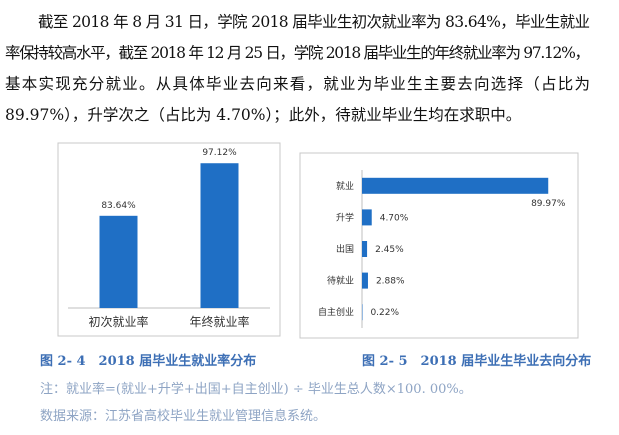 Image resolution: width=619 pixels, height=435 pixels. Describe the element at coordinates (476, 361) in the screenshot. I see `caption: 图 2- 5 2018 届毕业生毕业去向分布` at that location.